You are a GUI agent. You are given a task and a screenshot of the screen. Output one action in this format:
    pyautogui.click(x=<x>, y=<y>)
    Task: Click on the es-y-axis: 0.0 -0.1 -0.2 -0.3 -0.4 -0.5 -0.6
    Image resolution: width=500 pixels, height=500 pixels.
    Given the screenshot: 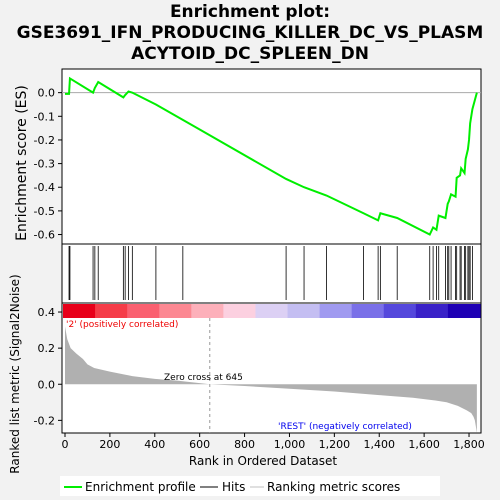 What is the action you would take?
    pyautogui.click(x=48, y=164)
    